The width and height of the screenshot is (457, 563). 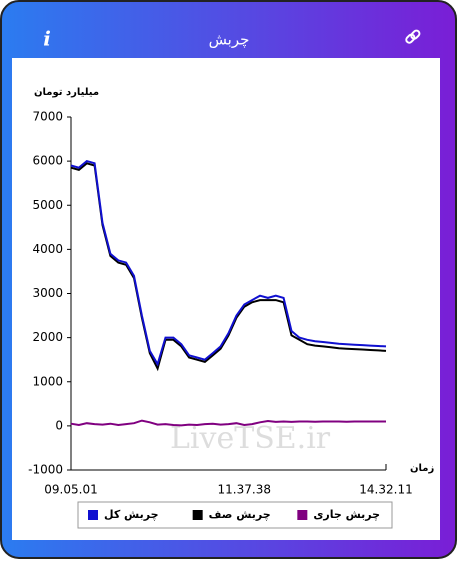 I want to click on x-axis-title: زمان, so click(x=422, y=468).